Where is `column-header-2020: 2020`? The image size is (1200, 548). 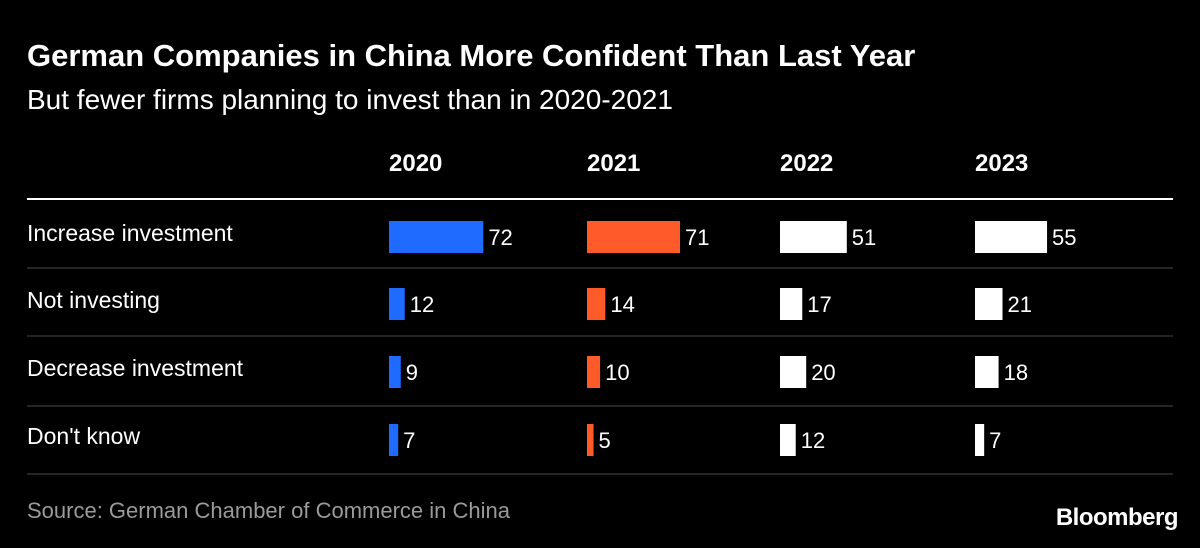
column-header-2020: 2020 is located at coordinates (415, 163).